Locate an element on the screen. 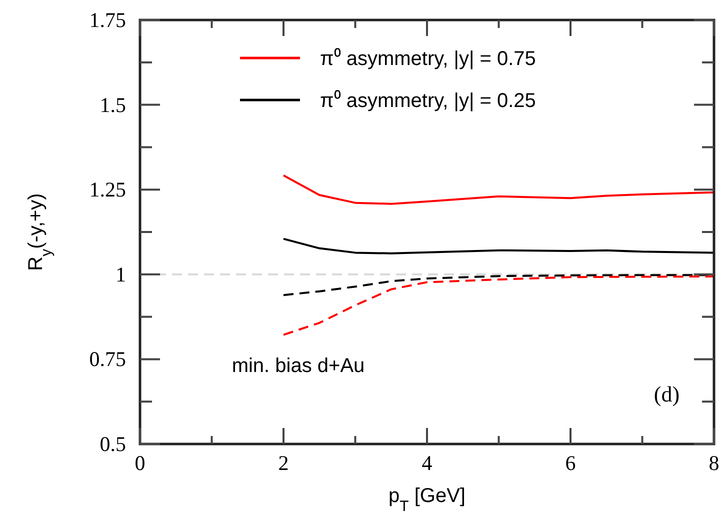  x-tick-label: 8 is located at coordinates (714, 463).